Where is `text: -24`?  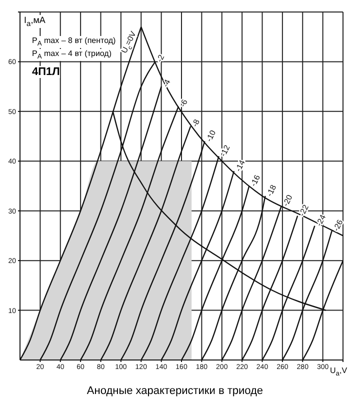
text: -24 is located at coordinates (321, 220).